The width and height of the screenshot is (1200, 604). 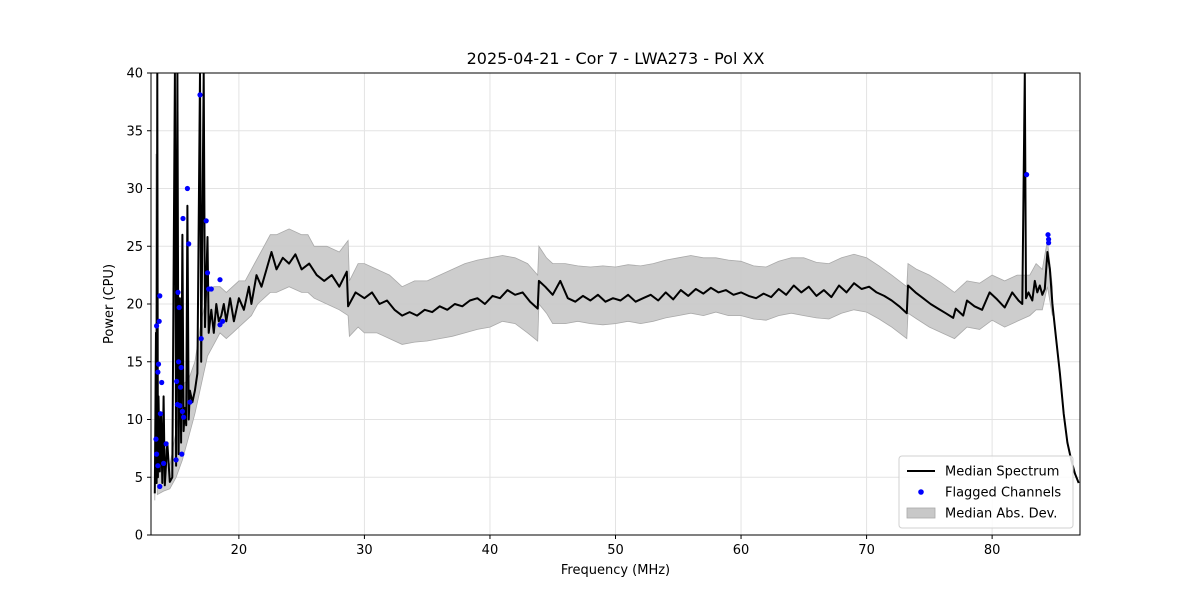 What do you see at coordinates (1003, 493) in the screenshot?
I see `legend-label: Flagged Channels` at bounding box center [1003, 493].